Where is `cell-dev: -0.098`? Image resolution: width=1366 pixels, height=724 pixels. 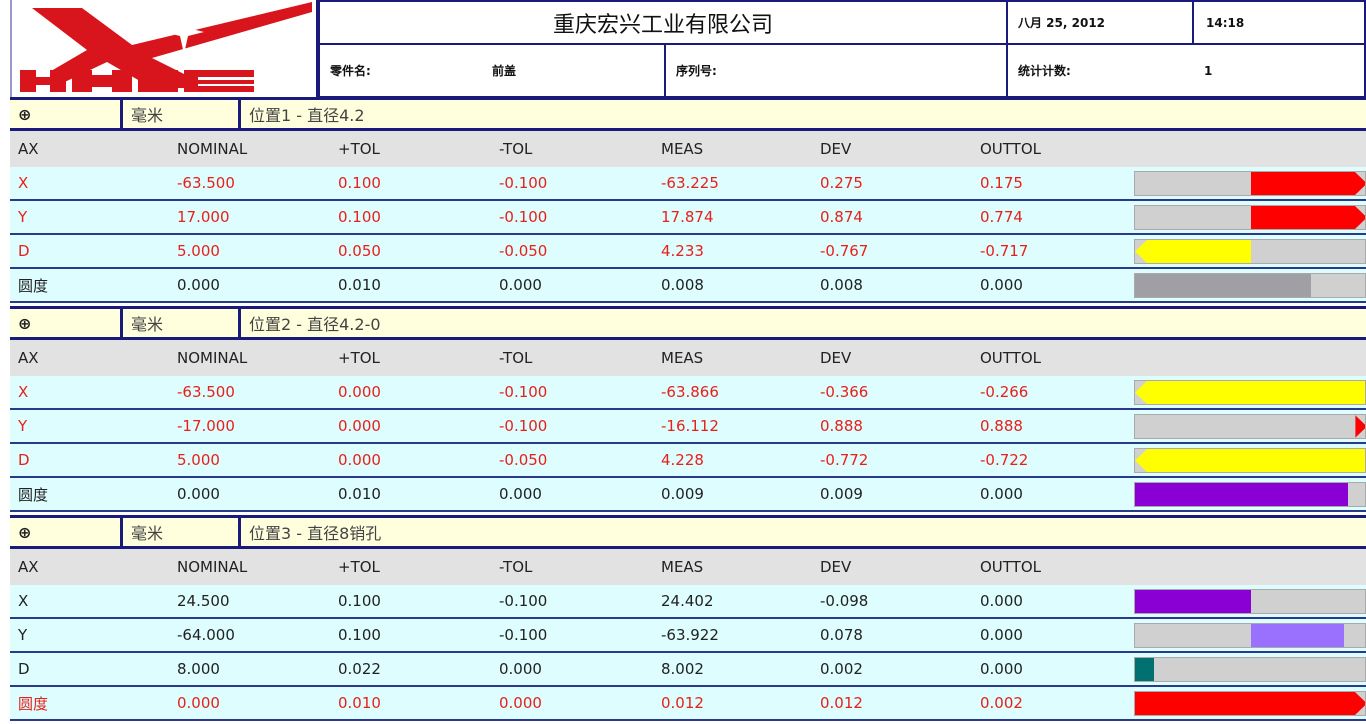
cell-dev: -0.098 is located at coordinates (844, 601).